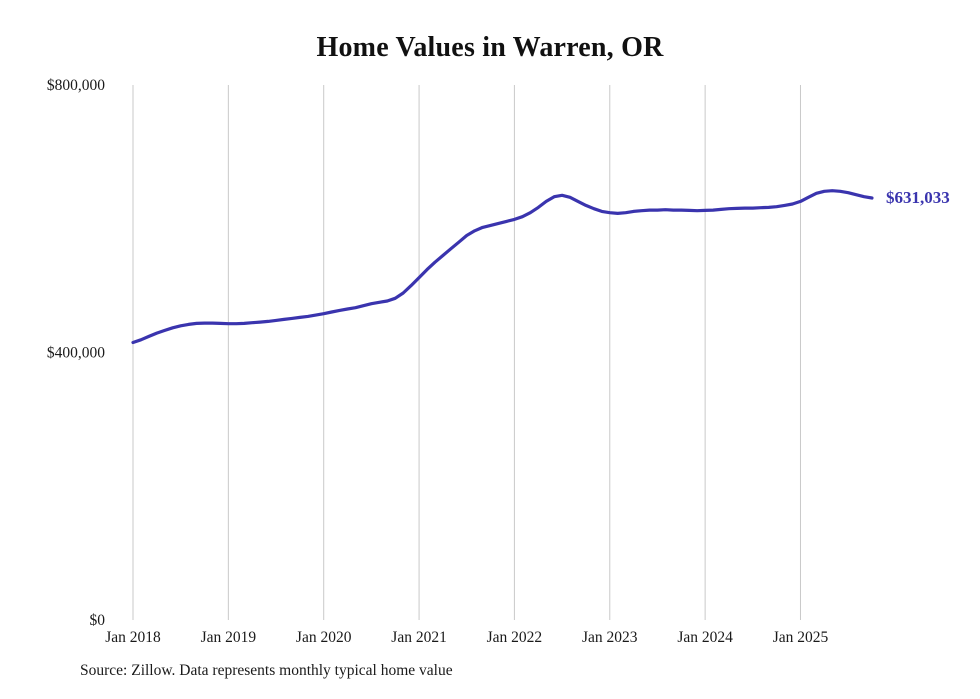 The width and height of the screenshot is (980, 699). What do you see at coordinates (229, 637) in the screenshot?
I see `x-axis-tick-label: Jan 2019` at bounding box center [229, 637].